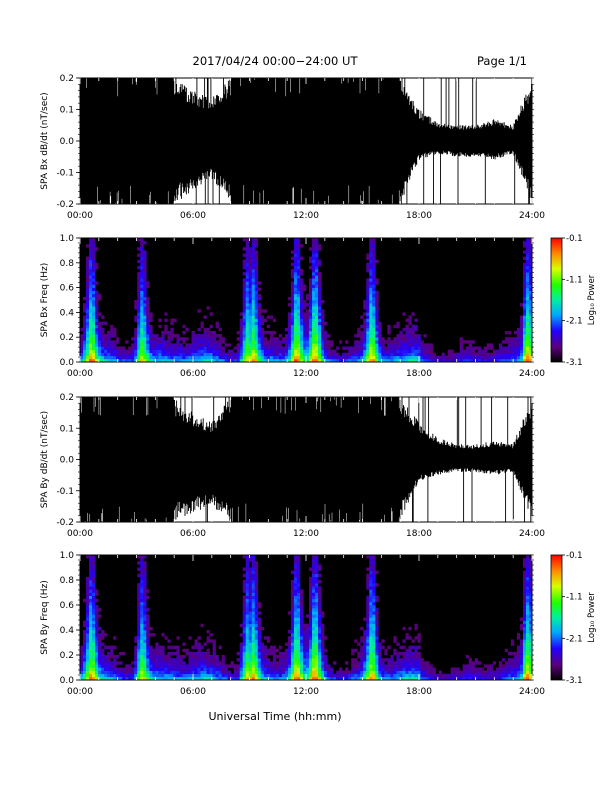  What do you see at coordinates (45, 300) in the screenshot?
I see `y-axis-label: SPA Bx Freq (Hz)` at bounding box center [45, 300].